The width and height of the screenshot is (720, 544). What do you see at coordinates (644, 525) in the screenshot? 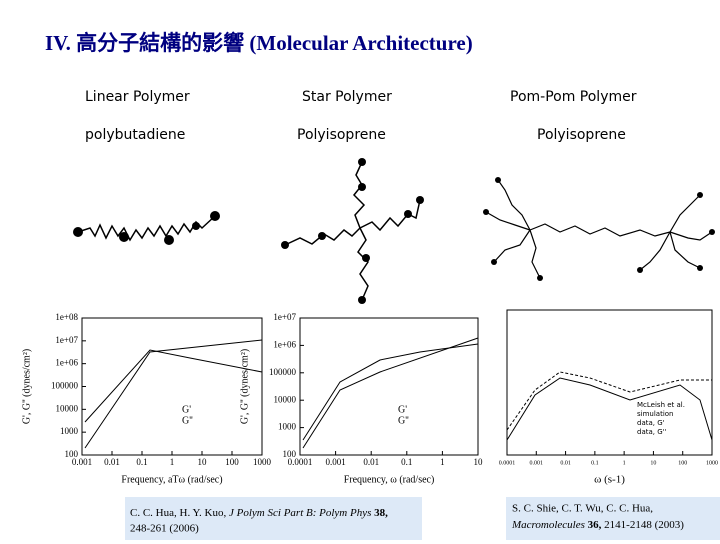
I see `pages: 2141-2148 (2003)` at bounding box center [644, 525].